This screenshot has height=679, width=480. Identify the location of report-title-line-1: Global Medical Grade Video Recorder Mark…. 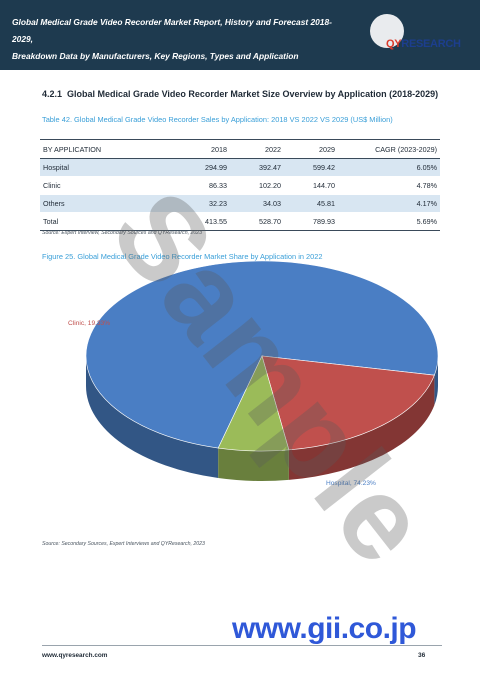
(172, 30).